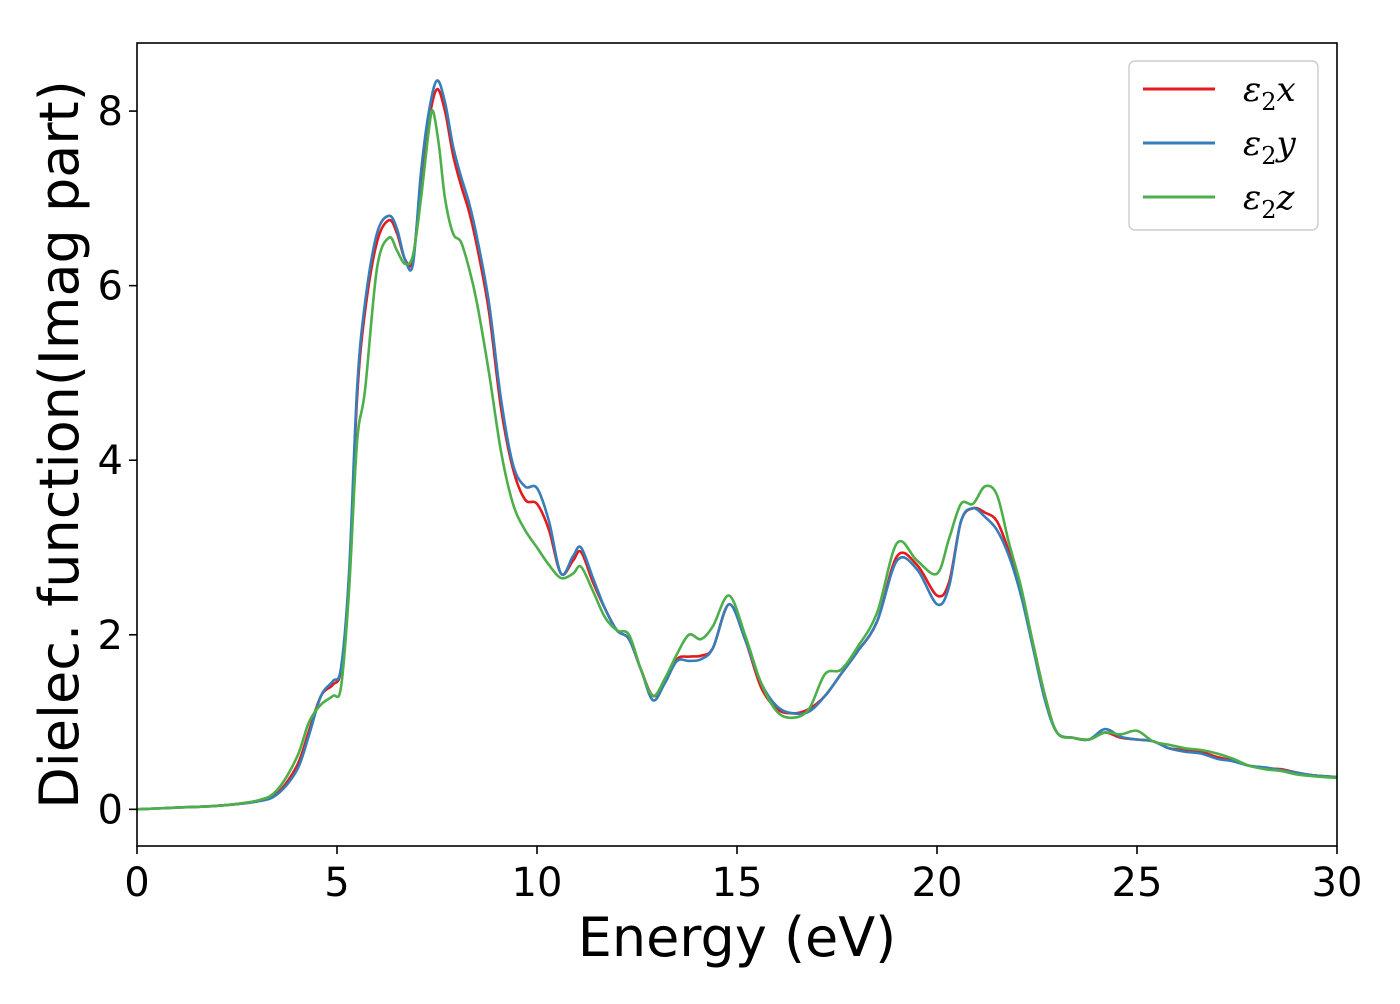  Describe the element at coordinates (1337, 883) in the screenshot. I see `x-tick-label: 30` at that location.